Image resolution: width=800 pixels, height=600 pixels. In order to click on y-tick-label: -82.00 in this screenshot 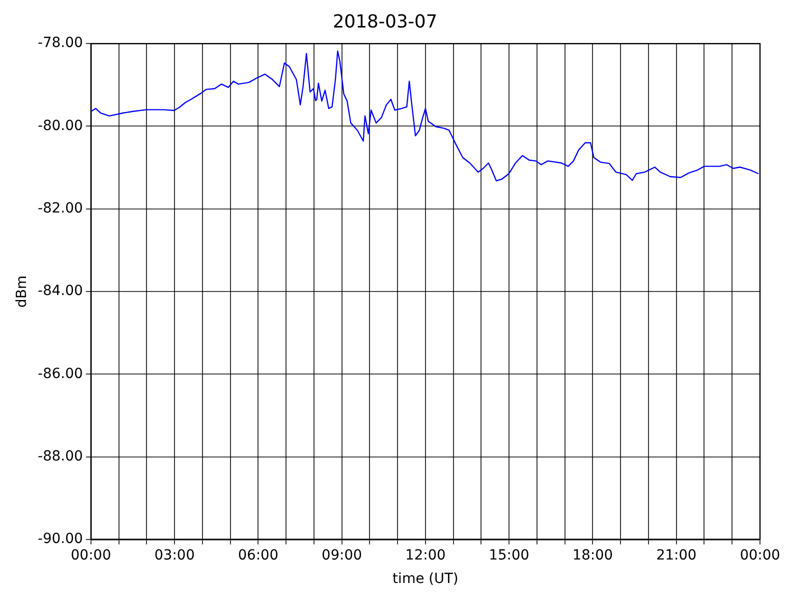, I will do `click(60, 208)`.